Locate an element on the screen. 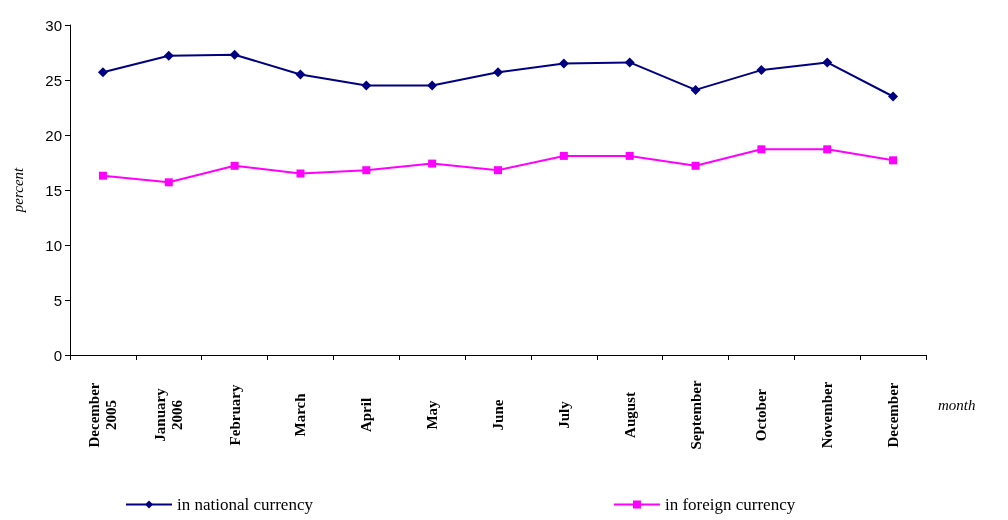 This screenshot has width=1008, height=520. y-tick-label: 10 is located at coordinates (53, 245).